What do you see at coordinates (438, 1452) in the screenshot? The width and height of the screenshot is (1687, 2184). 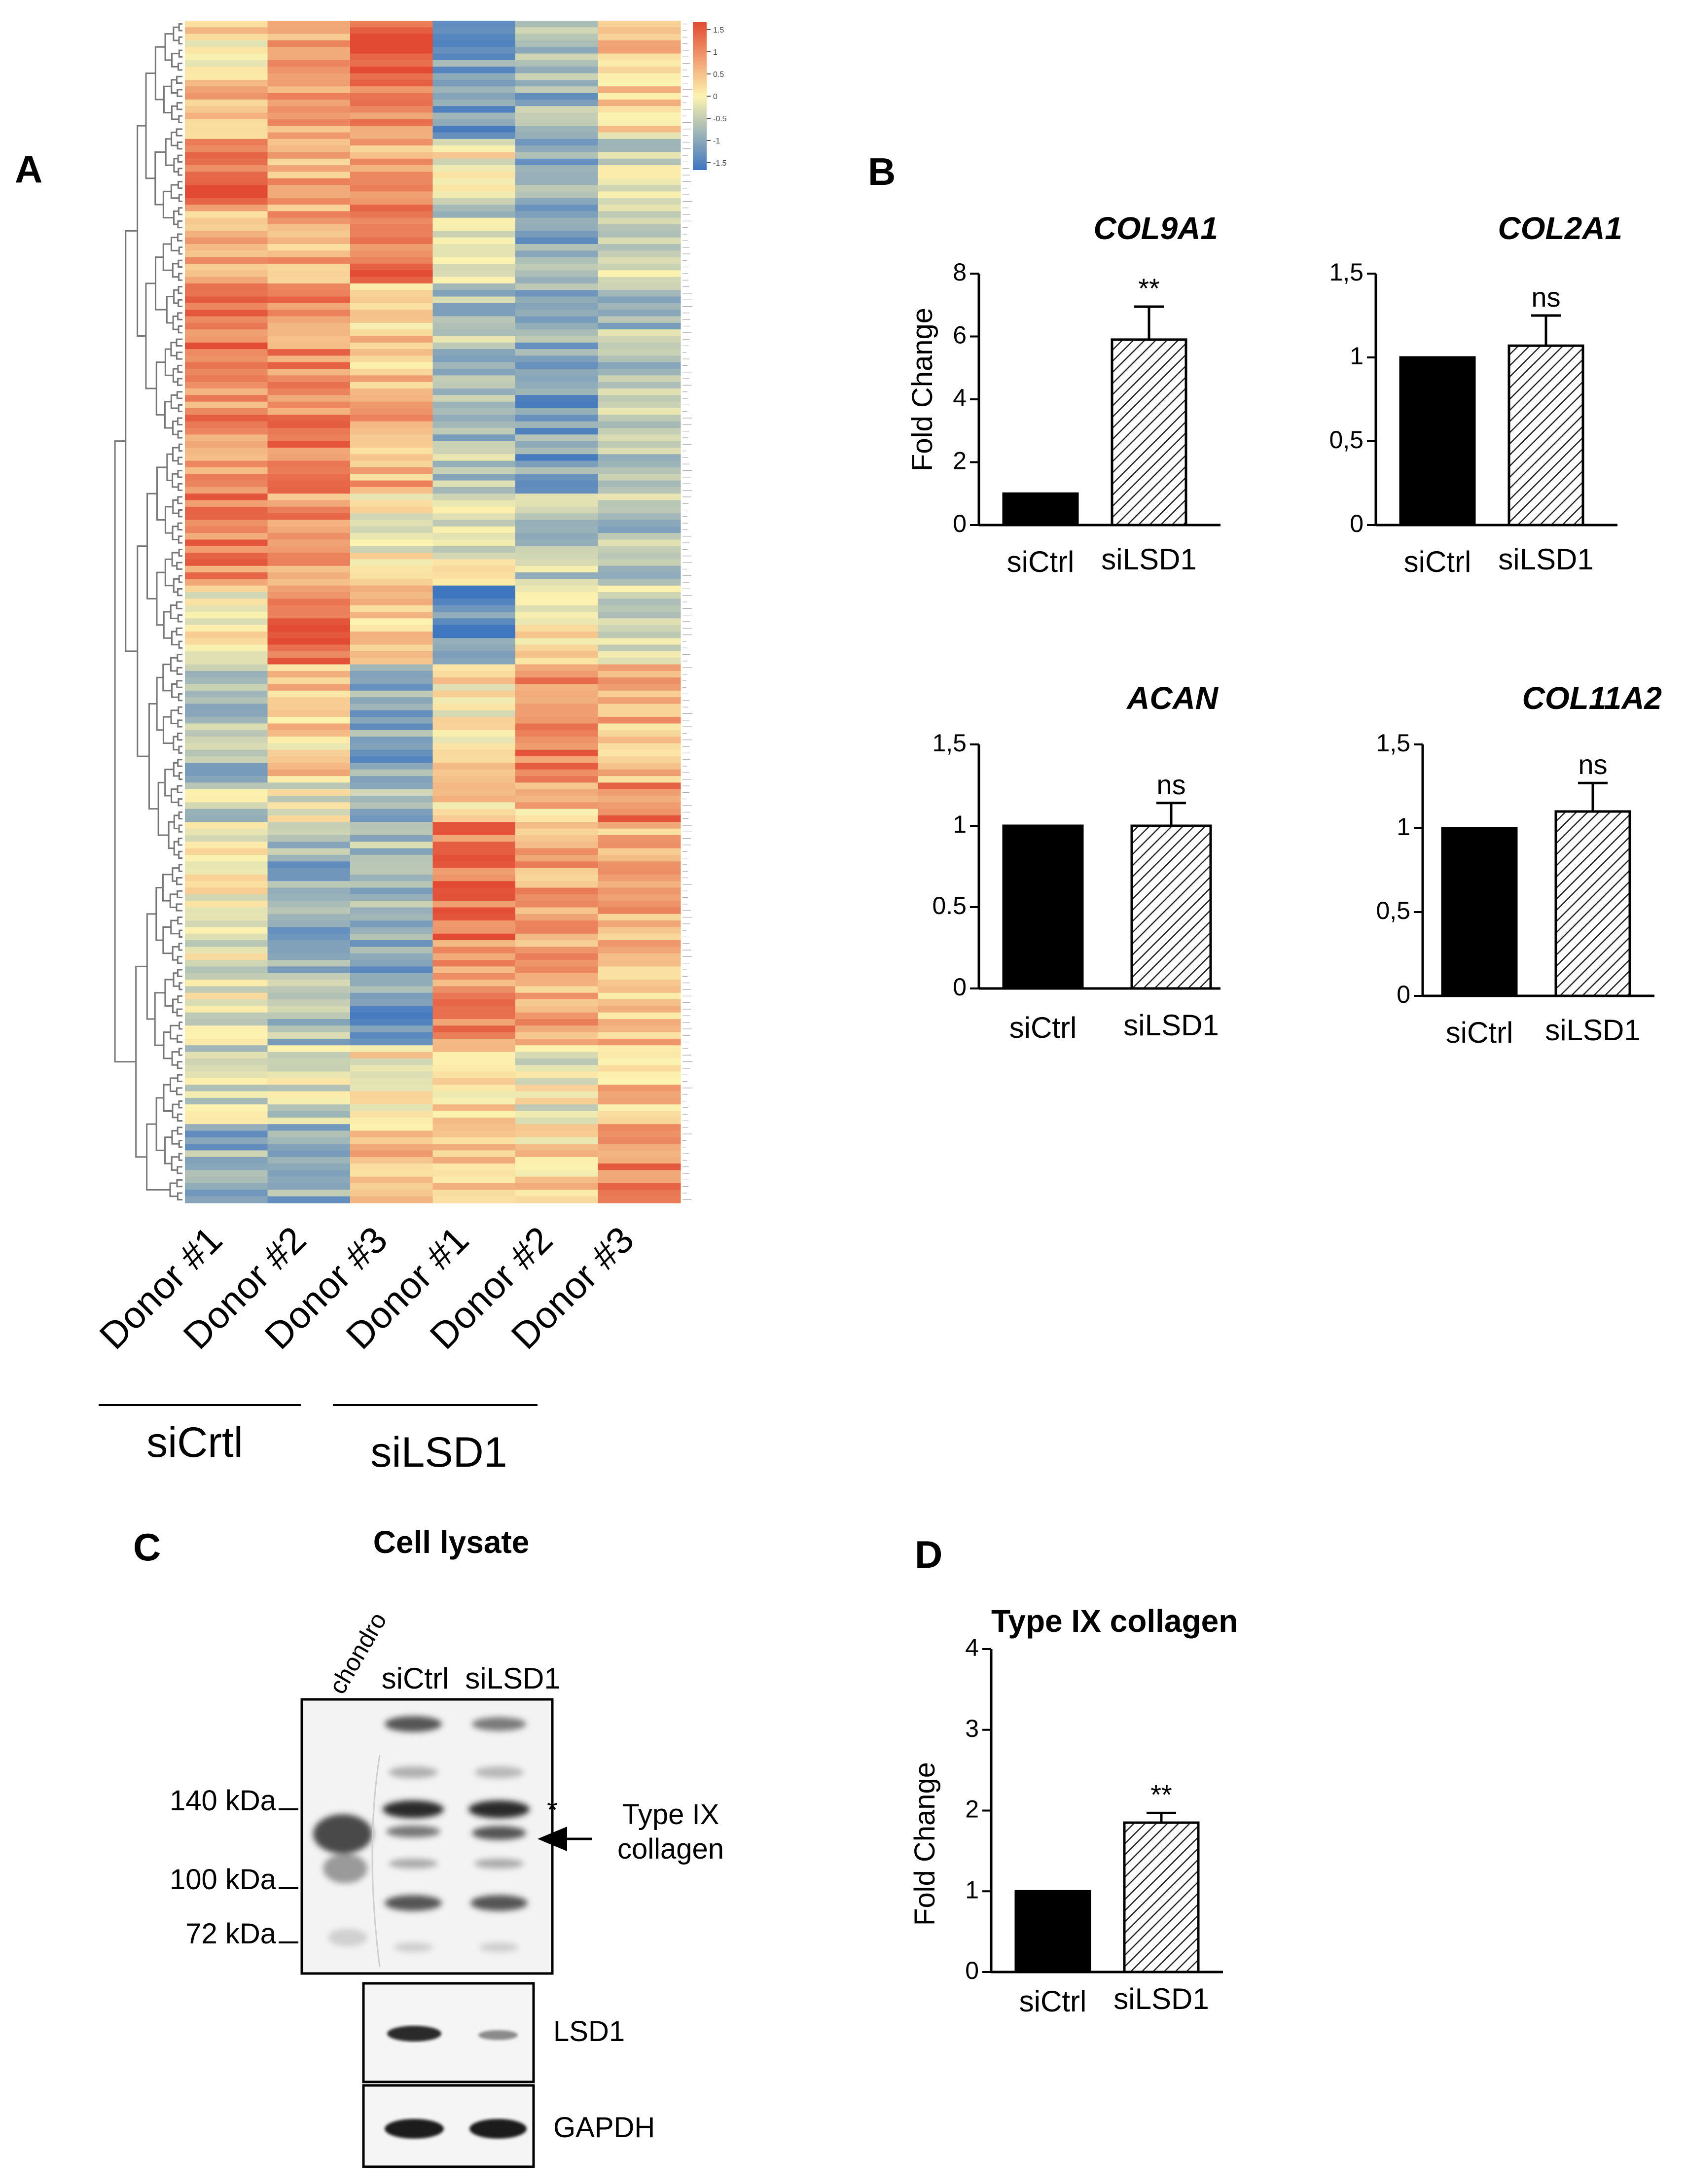 I see `group-label-silsd1: siLSD1` at bounding box center [438, 1452].